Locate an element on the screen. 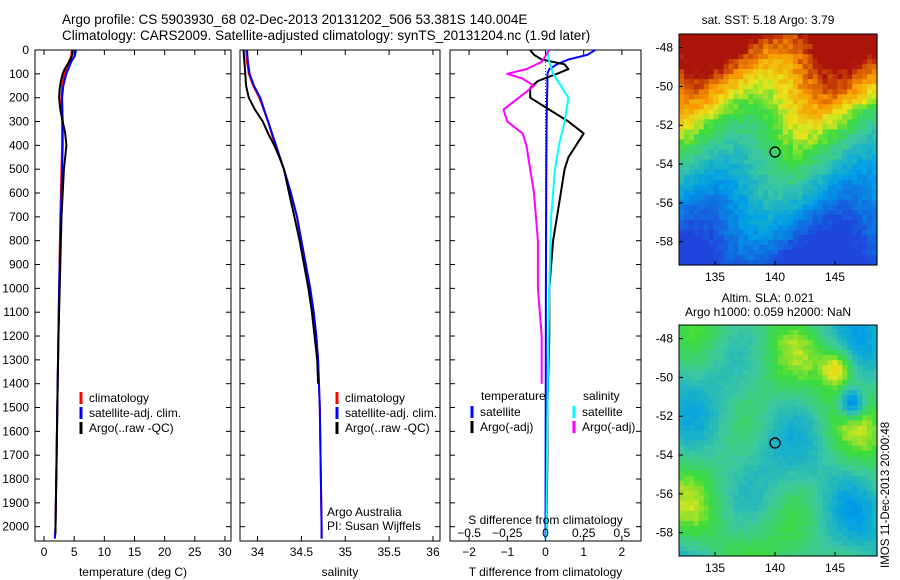  temperature-ytick-label: 1100 is located at coordinates (16, 312).